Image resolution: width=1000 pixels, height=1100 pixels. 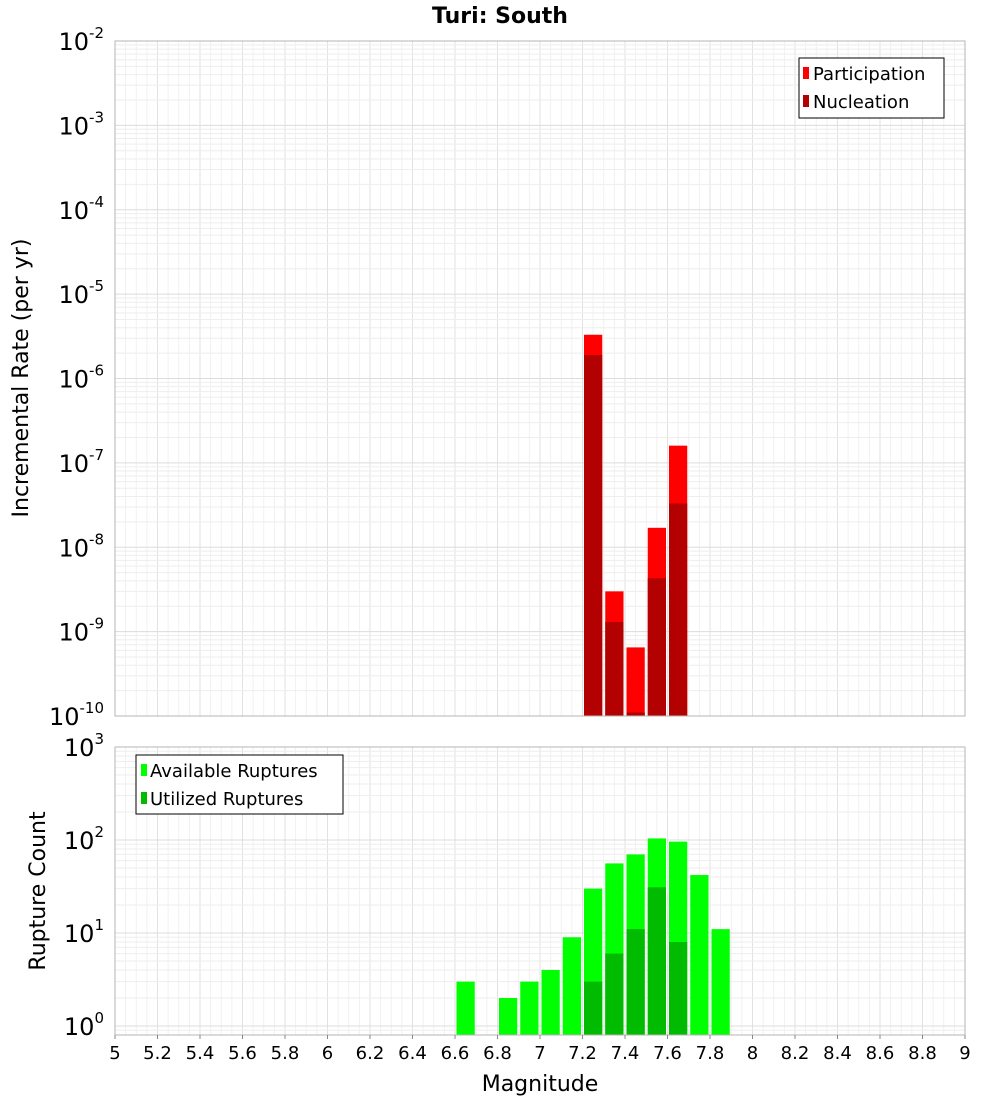 What do you see at coordinates (837, 1053) in the screenshot?
I see `x-tick-label: 8.4` at bounding box center [837, 1053].